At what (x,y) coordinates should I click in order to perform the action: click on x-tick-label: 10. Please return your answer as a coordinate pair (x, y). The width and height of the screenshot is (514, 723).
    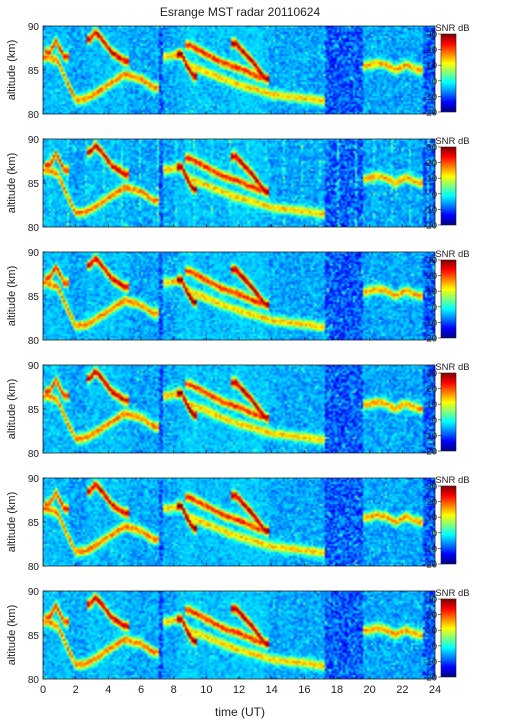
    Looking at the image, I should click on (206, 690).